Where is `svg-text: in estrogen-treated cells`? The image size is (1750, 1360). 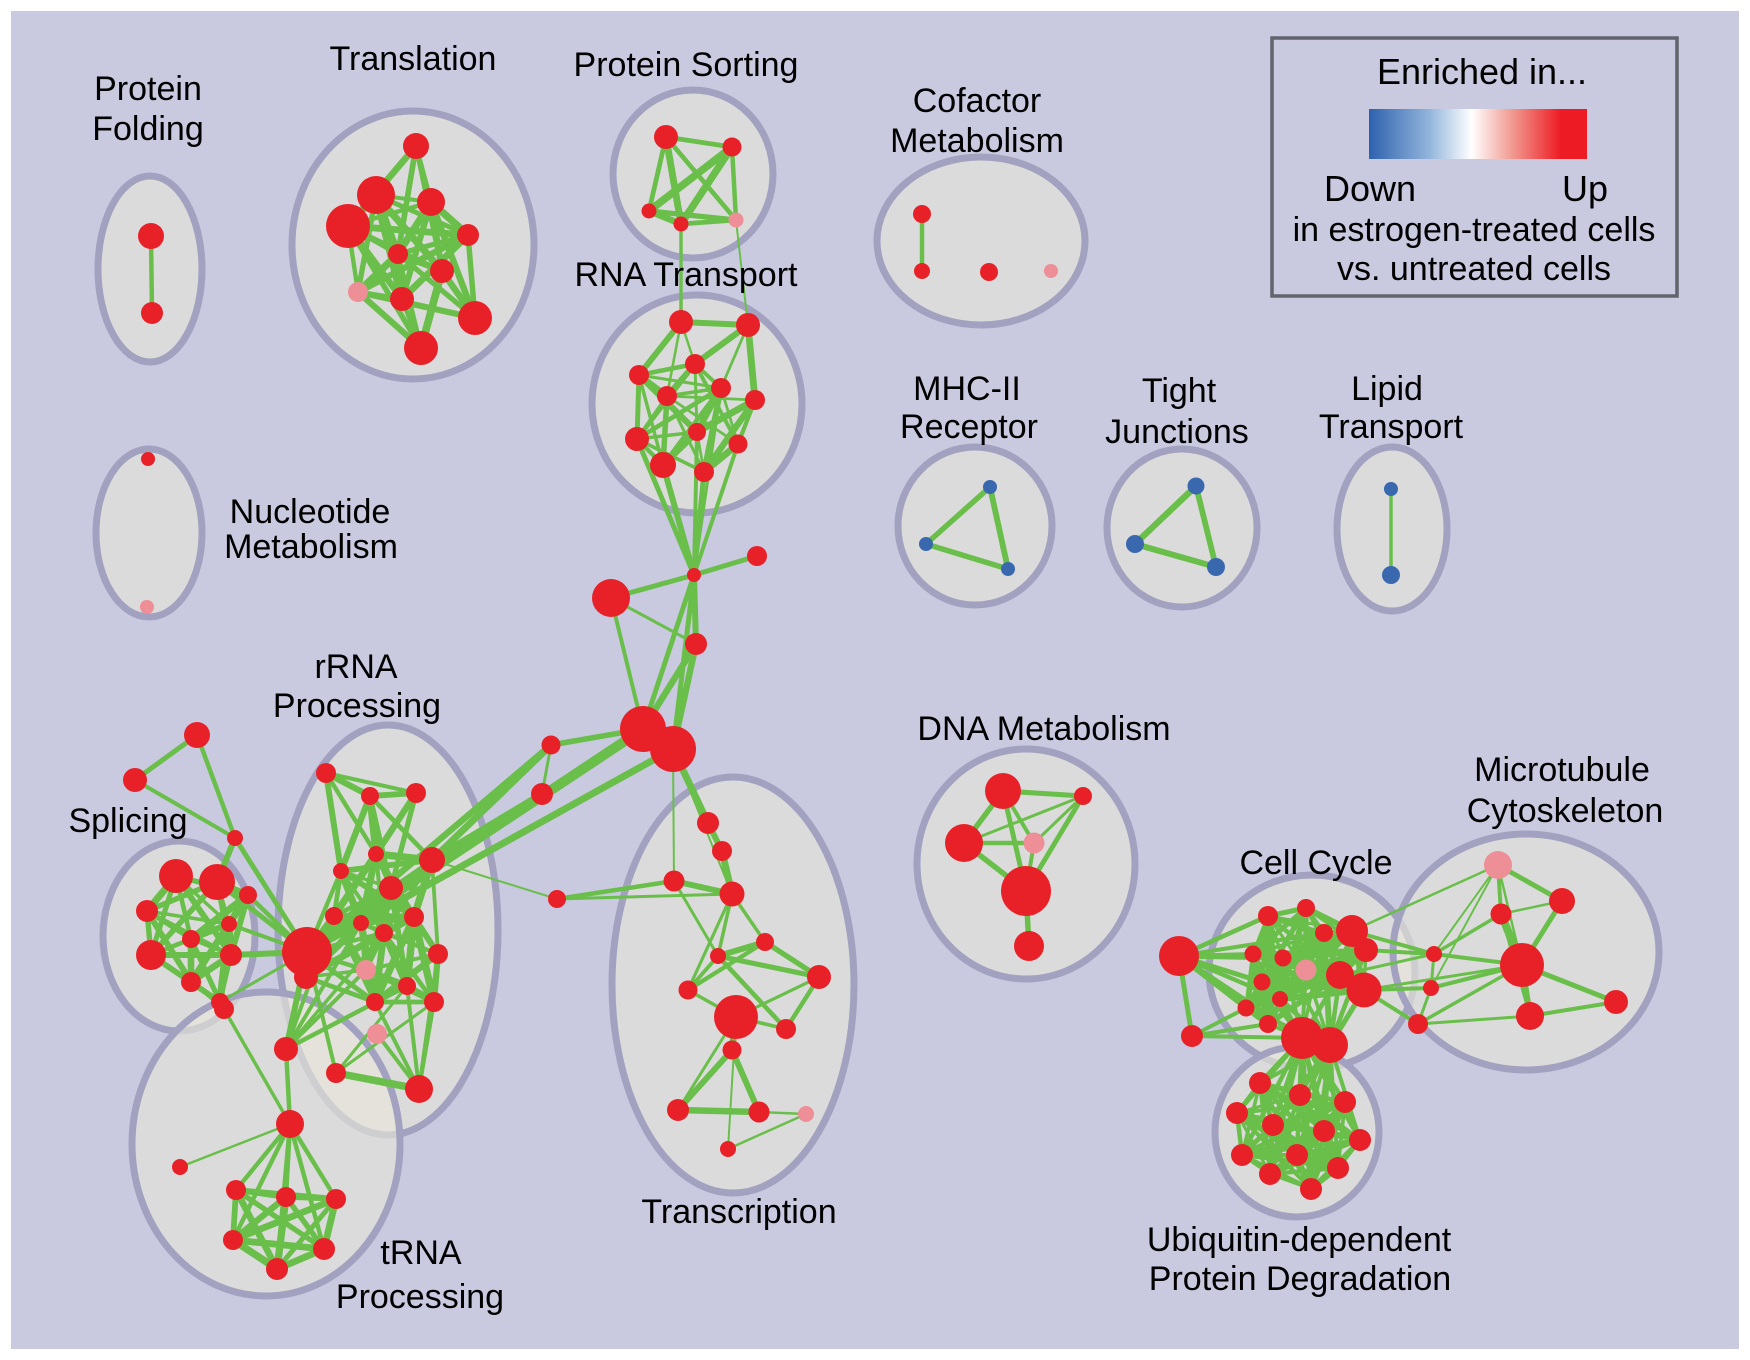 svg-text: in estrogen-treated cells is located at coordinates (1474, 230).